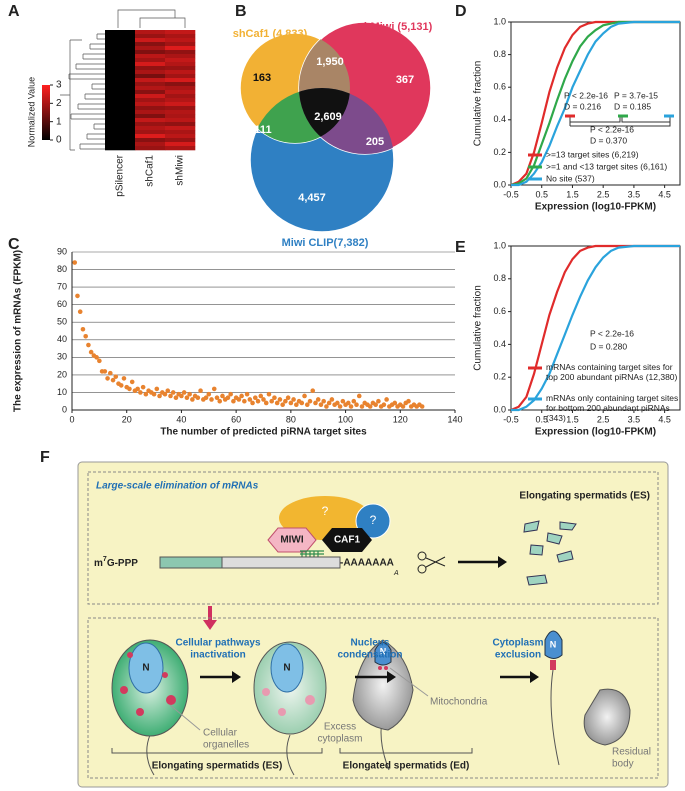 The image size is (685, 791). Describe the element at coordinates (263, 331) in the screenshot. I see `axis` at that location.